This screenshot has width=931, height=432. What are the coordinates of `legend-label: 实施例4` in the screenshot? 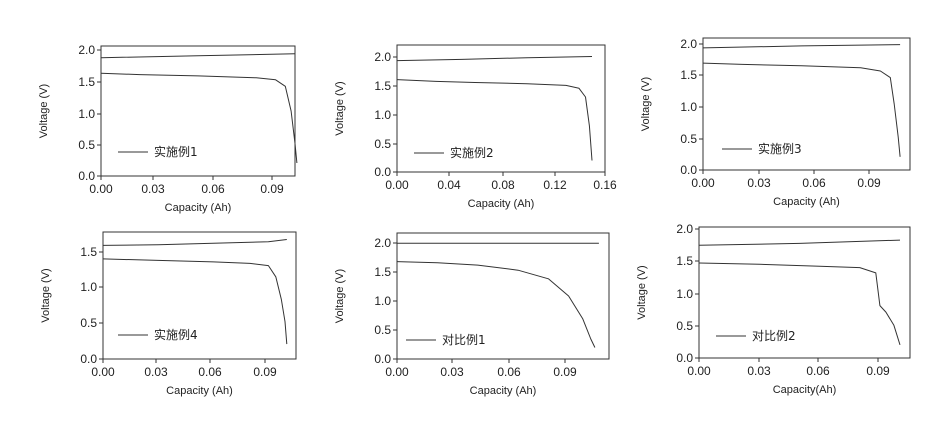 It's located at (176, 334).